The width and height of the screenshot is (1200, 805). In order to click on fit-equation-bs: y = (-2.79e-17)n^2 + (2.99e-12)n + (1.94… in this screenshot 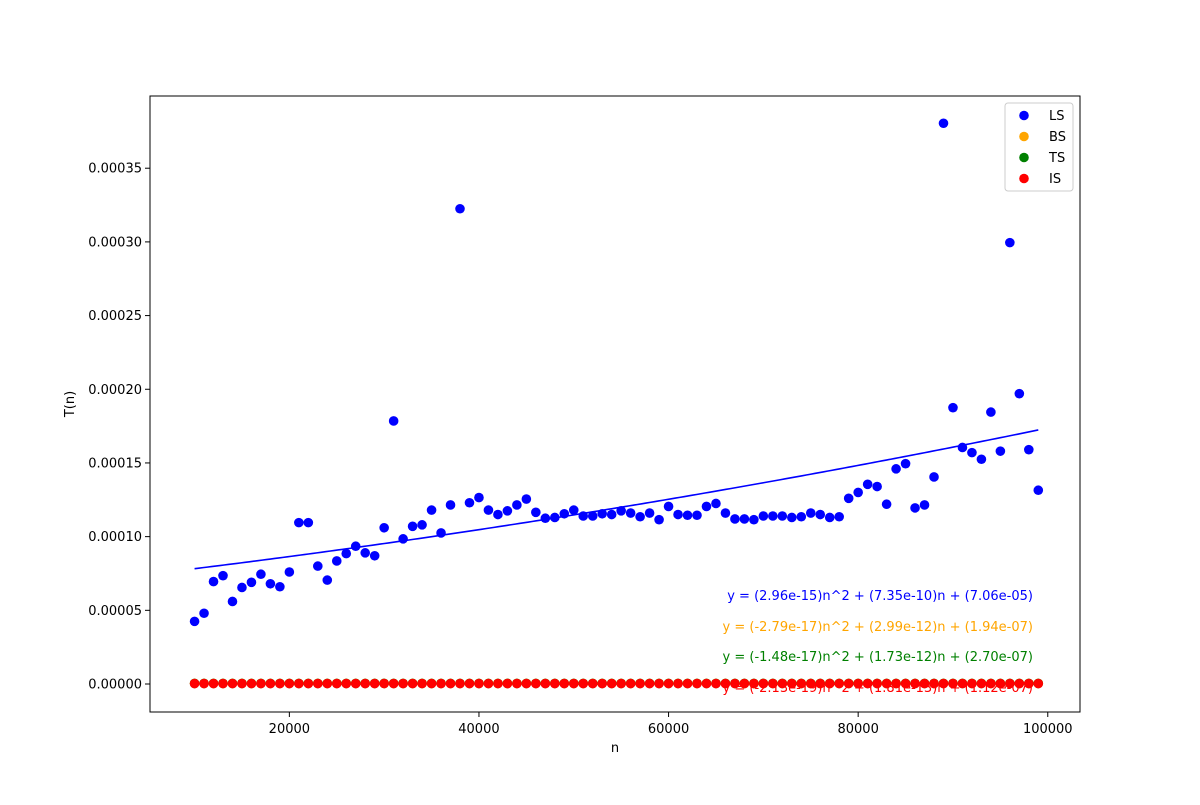, I will do `click(878, 627)`.